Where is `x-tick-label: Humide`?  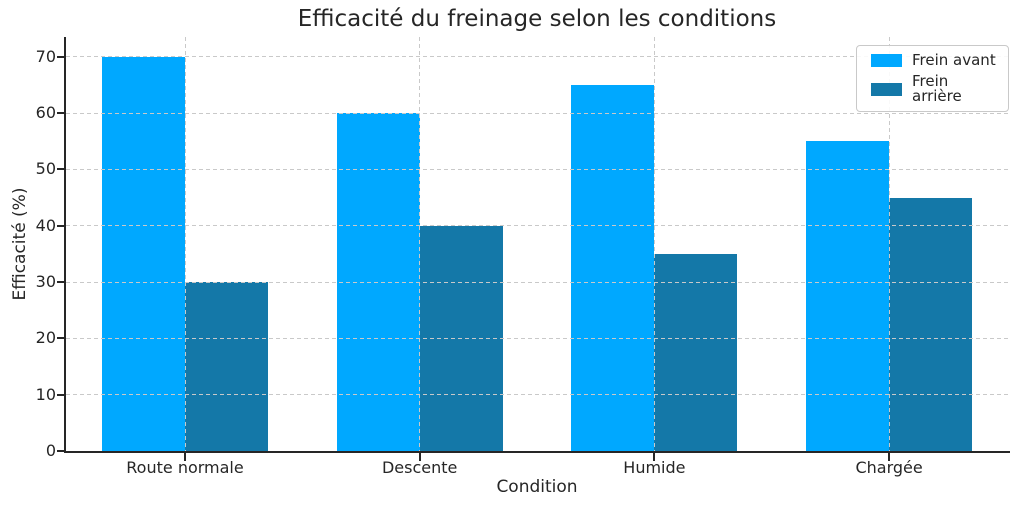 x-tick-label: Humide is located at coordinates (654, 467).